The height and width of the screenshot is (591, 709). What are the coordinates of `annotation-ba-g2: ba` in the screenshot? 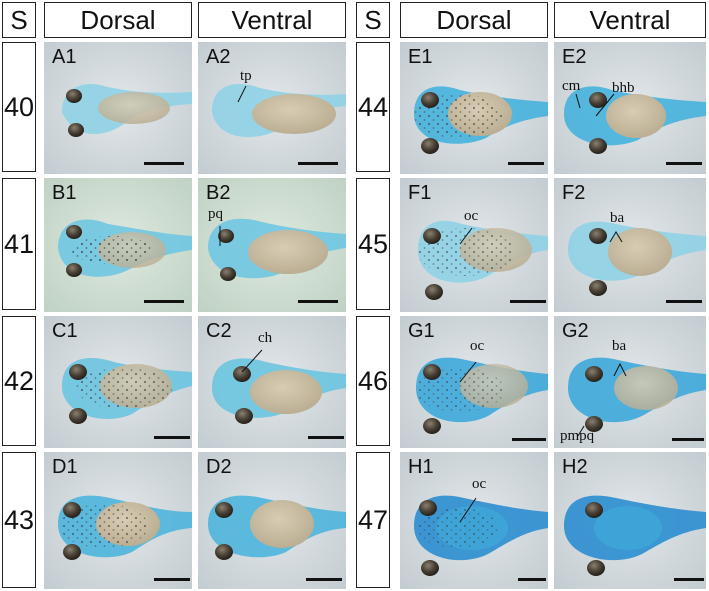 It's located at (619, 346).